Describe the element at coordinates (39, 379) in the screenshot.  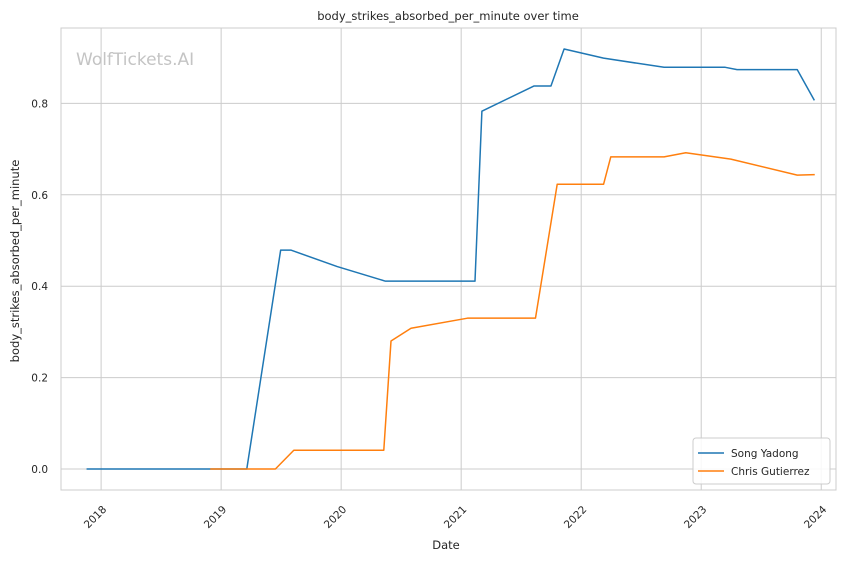
I see `y-tick-label: 0.2` at that location.